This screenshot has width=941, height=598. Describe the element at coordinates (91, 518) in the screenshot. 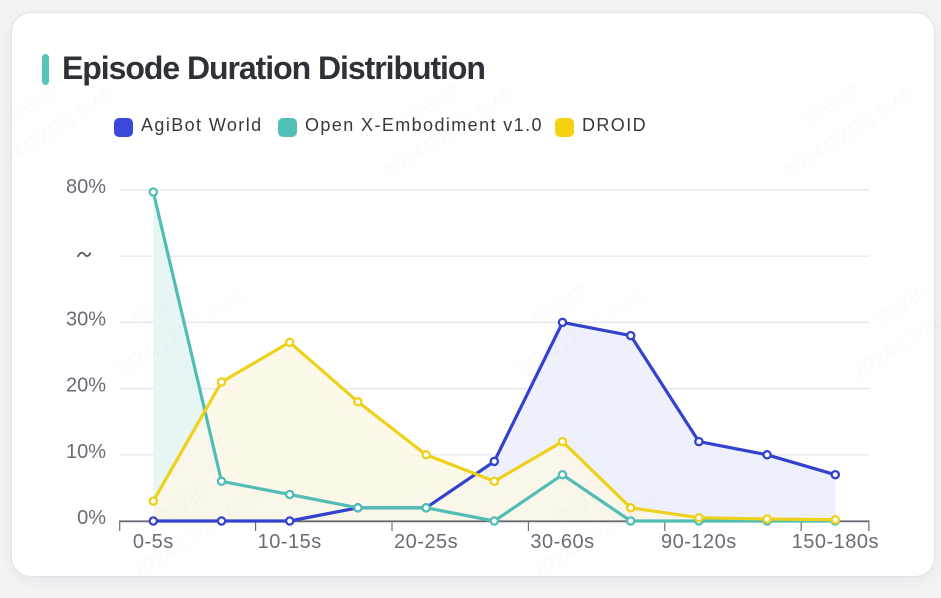

I see `svg-text: 0%` at that location.